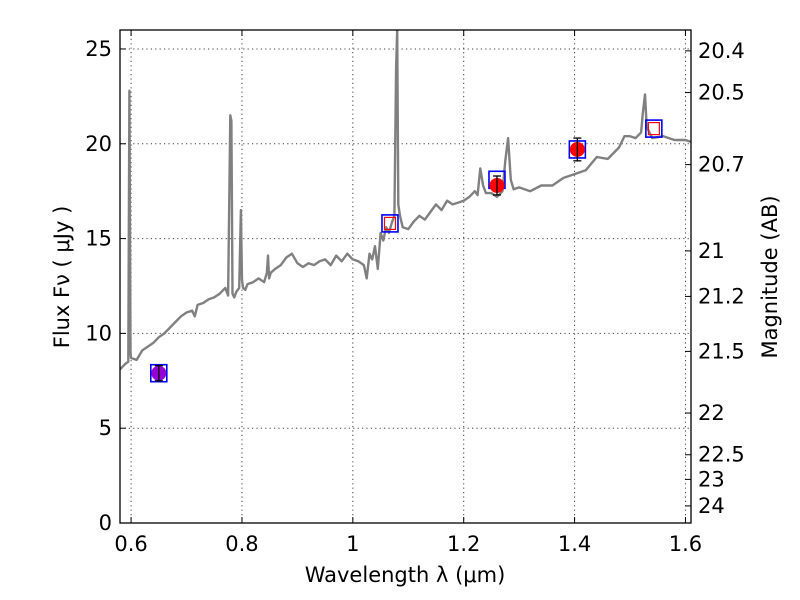 The image size is (800, 600). I want to click on x-tick-label: 1, so click(352, 544).